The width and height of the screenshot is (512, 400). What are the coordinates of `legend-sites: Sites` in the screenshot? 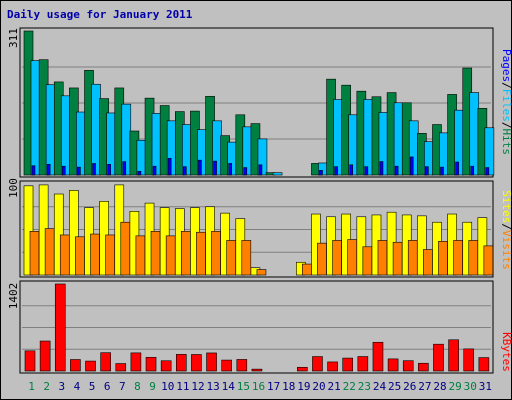 It's located at (506, 206).